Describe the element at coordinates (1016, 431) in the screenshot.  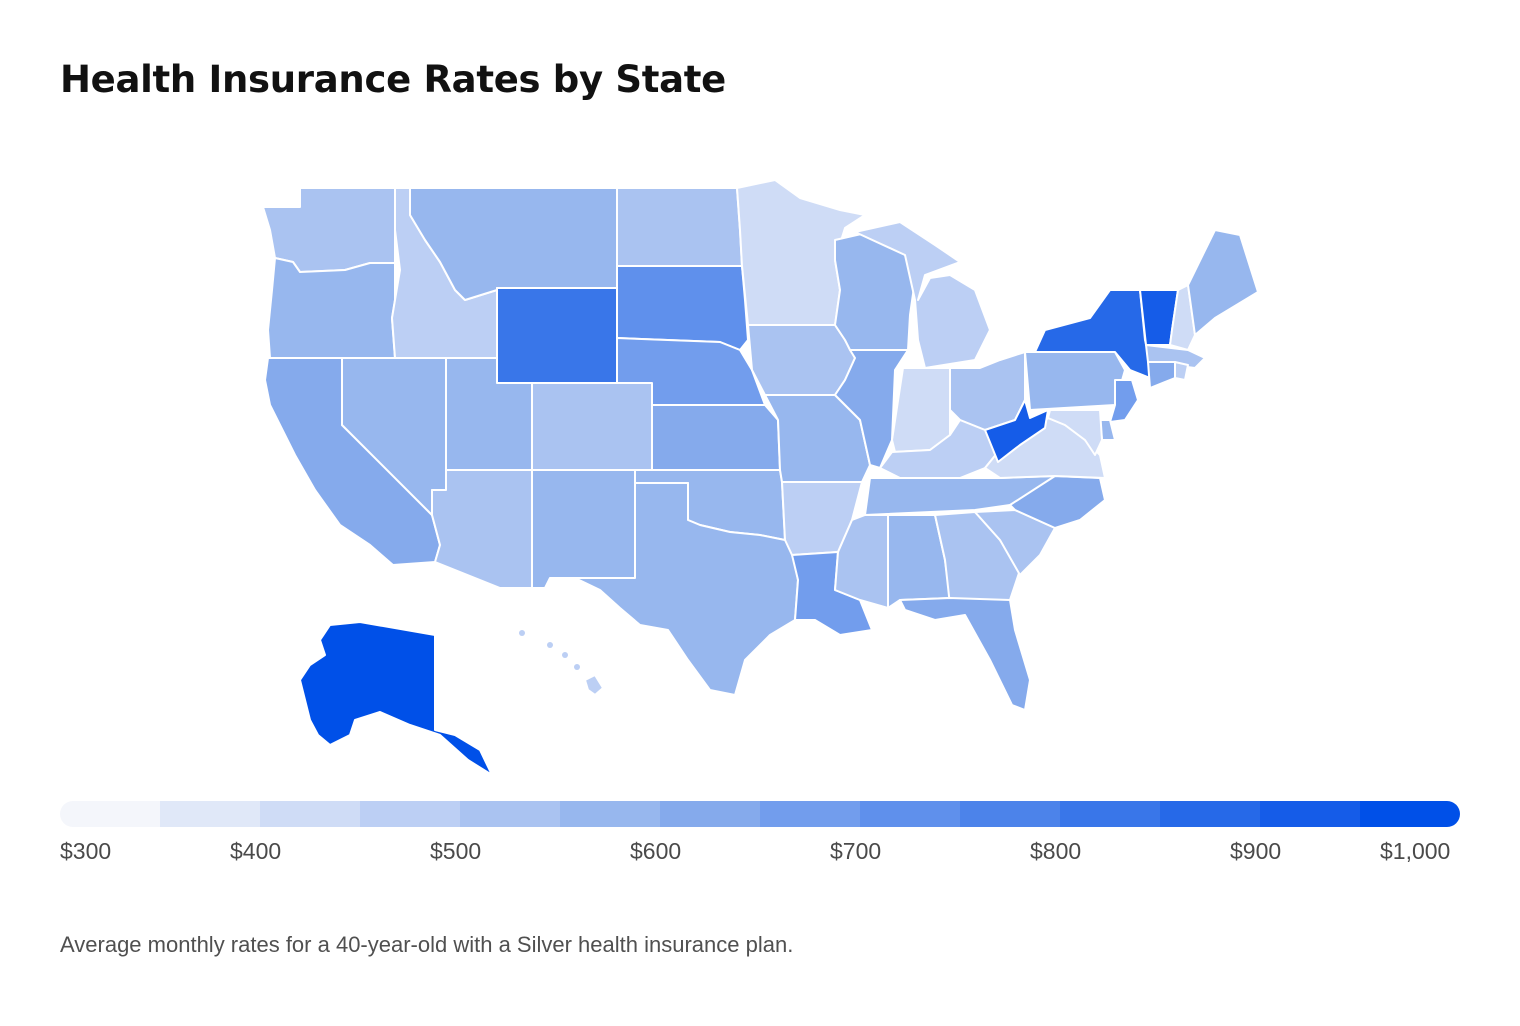
I see `state-west-virginia` at that location.